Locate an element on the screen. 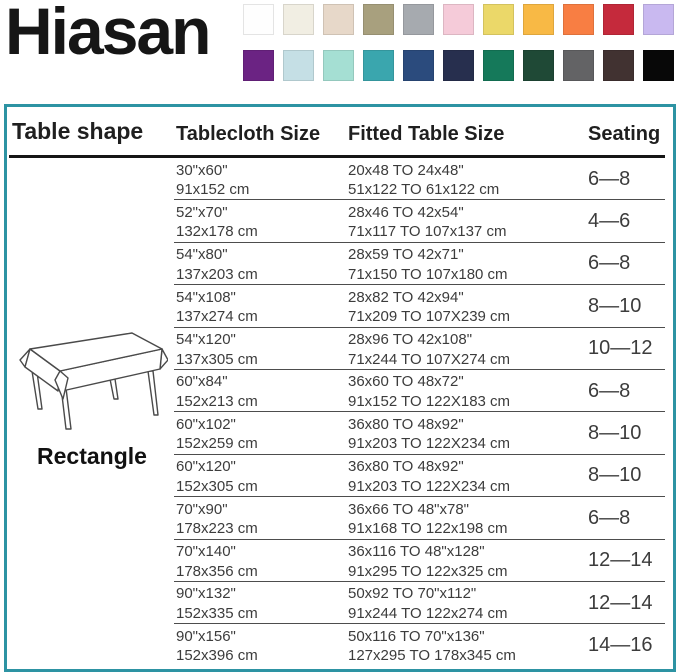 This screenshot has width=679, height=672. fitted-size-cell: 28x59 TO 42x71" 71x150 TO 107x180 cm is located at coordinates (428, 264).